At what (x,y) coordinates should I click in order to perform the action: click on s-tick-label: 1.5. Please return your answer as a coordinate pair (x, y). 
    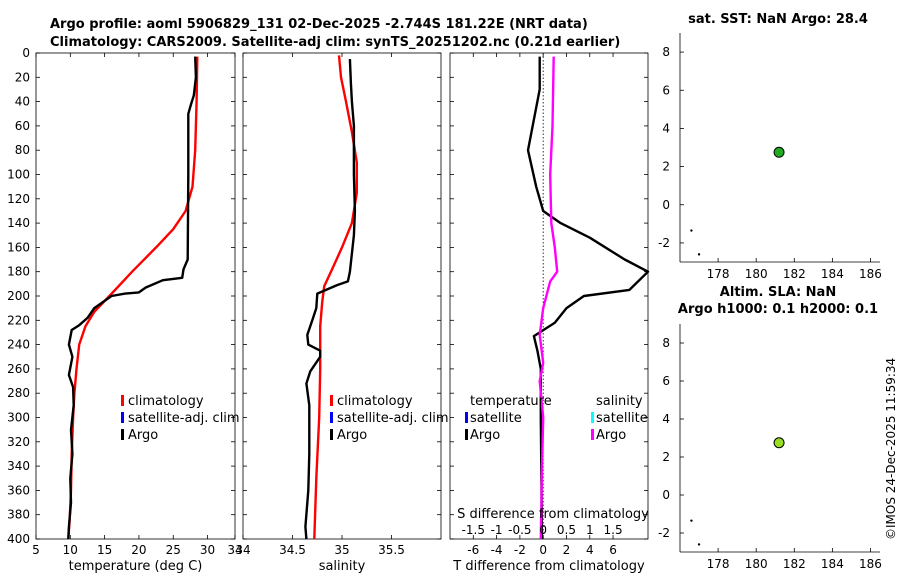
    Looking at the image, I should click on (613, 530).